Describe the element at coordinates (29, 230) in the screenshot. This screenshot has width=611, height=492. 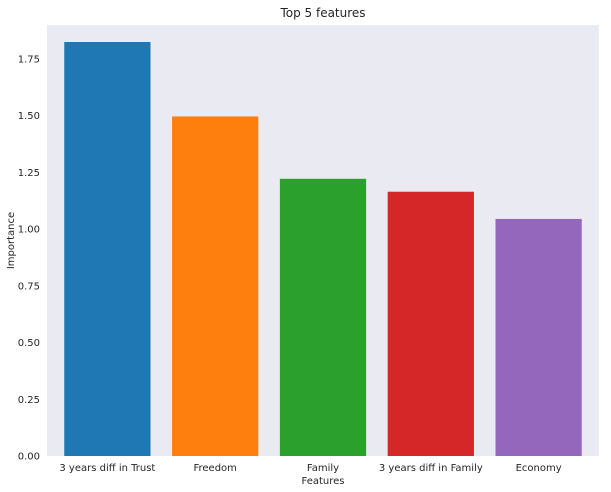
I see `y-tick-label: 1.00` at that location.